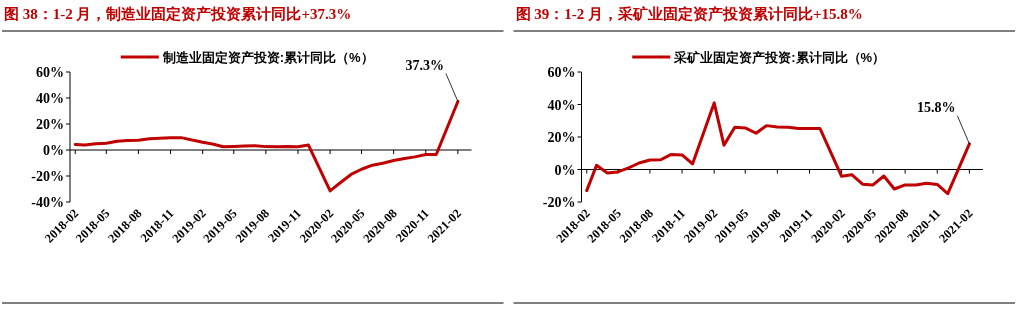  What do you see at coordinates (178, 13) in the screenshot?
I see `chart-title: 图 38：1-2 月，制造业固定资产投资累计同比+37.3%` at bounding box center [178, 13].